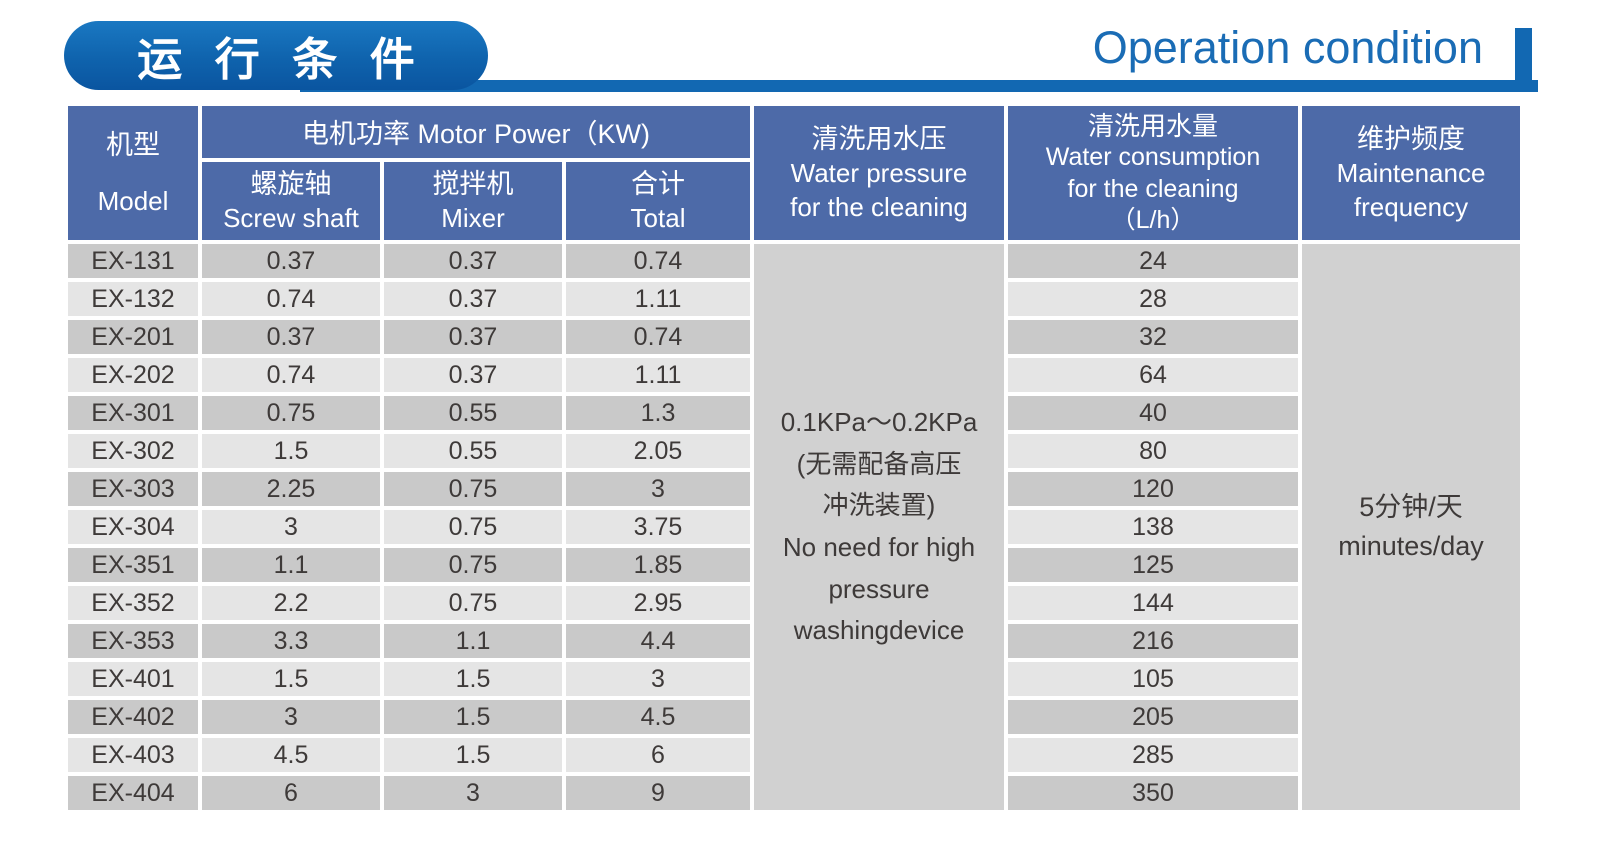 This screenshot has width=1600, height=865. What do you see at coordinates (1411, 138) in the screenshot?
I see `col-header-maintenance-zh: 维护频度` at bounding box center [1411, 138].